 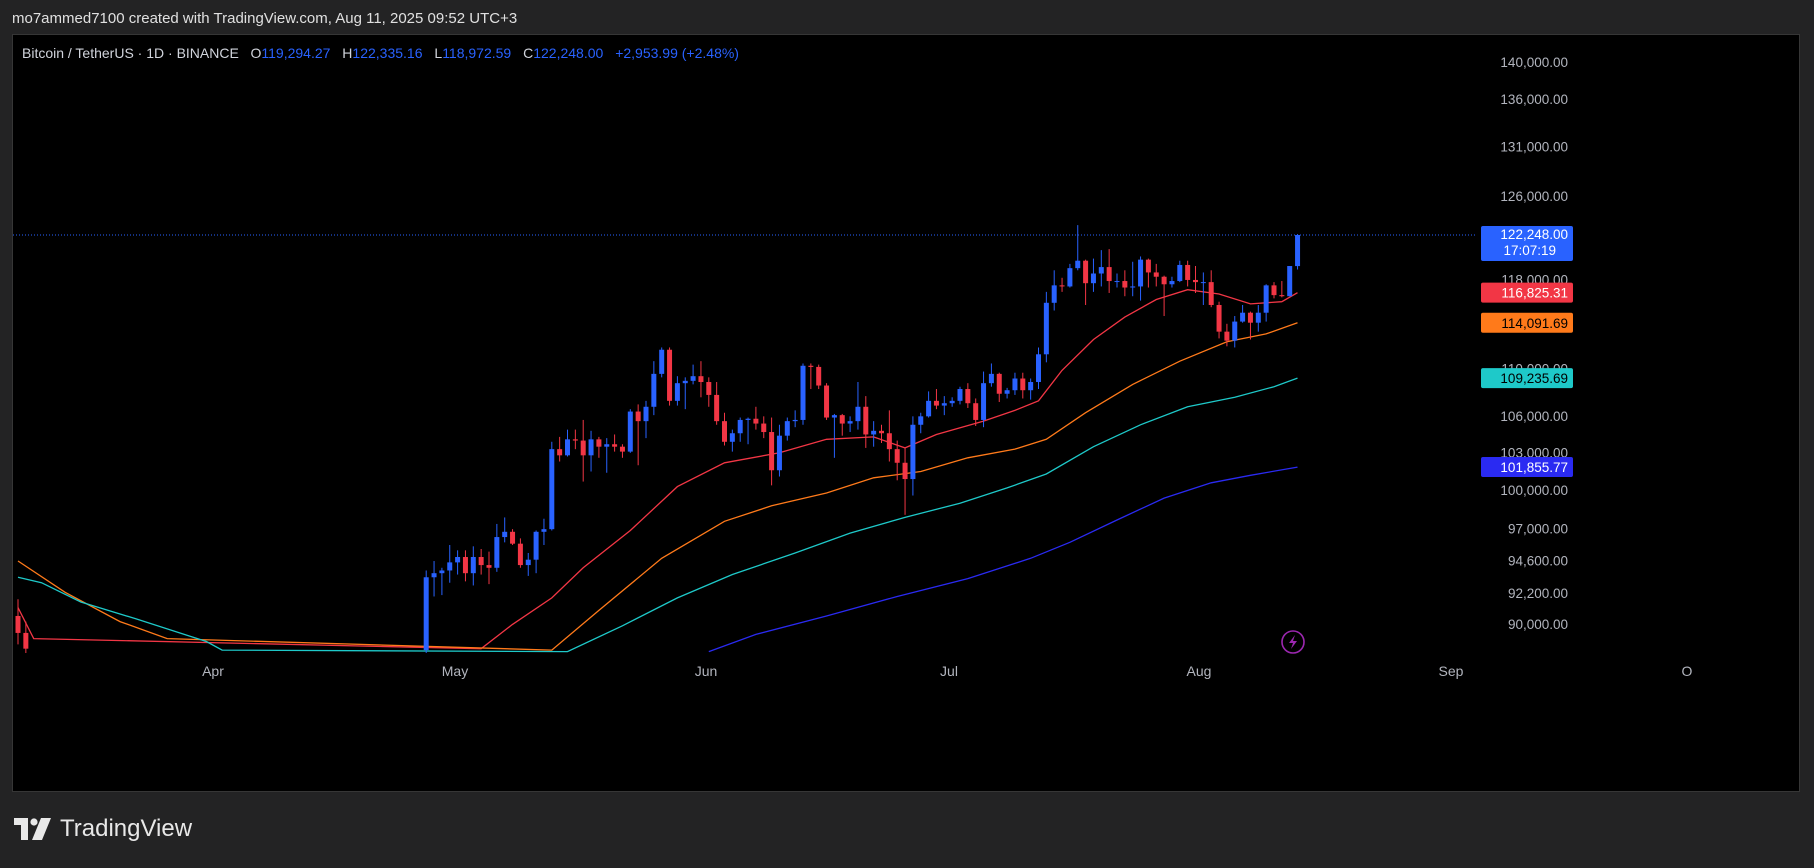 I want to click on time-tick-label: Apr, so click(x=213, y=671).